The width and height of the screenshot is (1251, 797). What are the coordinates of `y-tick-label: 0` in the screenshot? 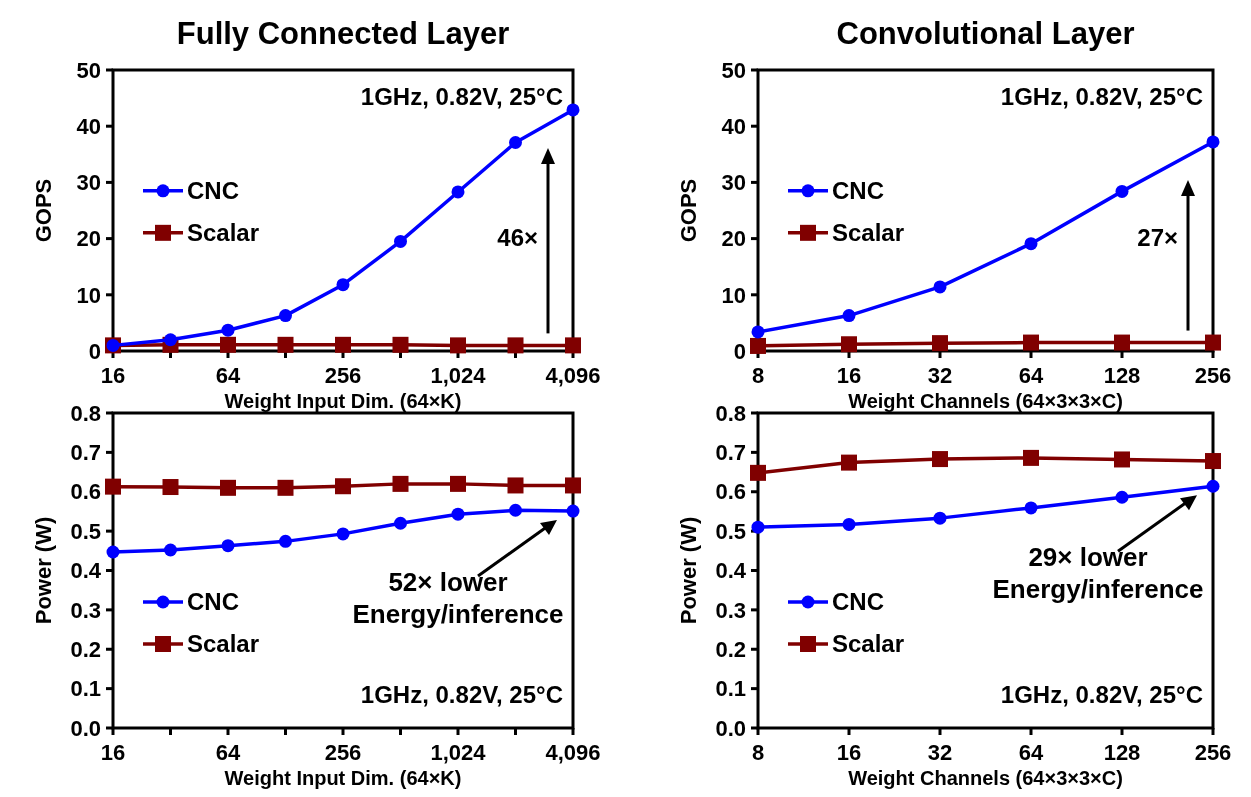 It's located at (739, 351).